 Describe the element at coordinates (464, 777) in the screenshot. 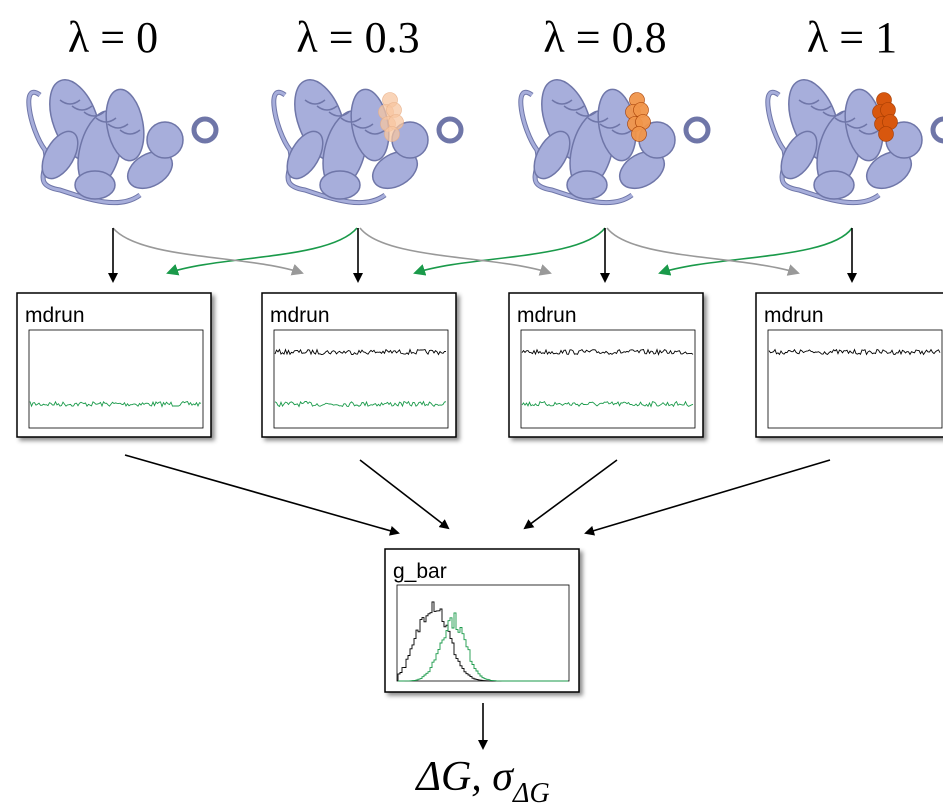

I see `result-main: ΔG, σ` at that location.